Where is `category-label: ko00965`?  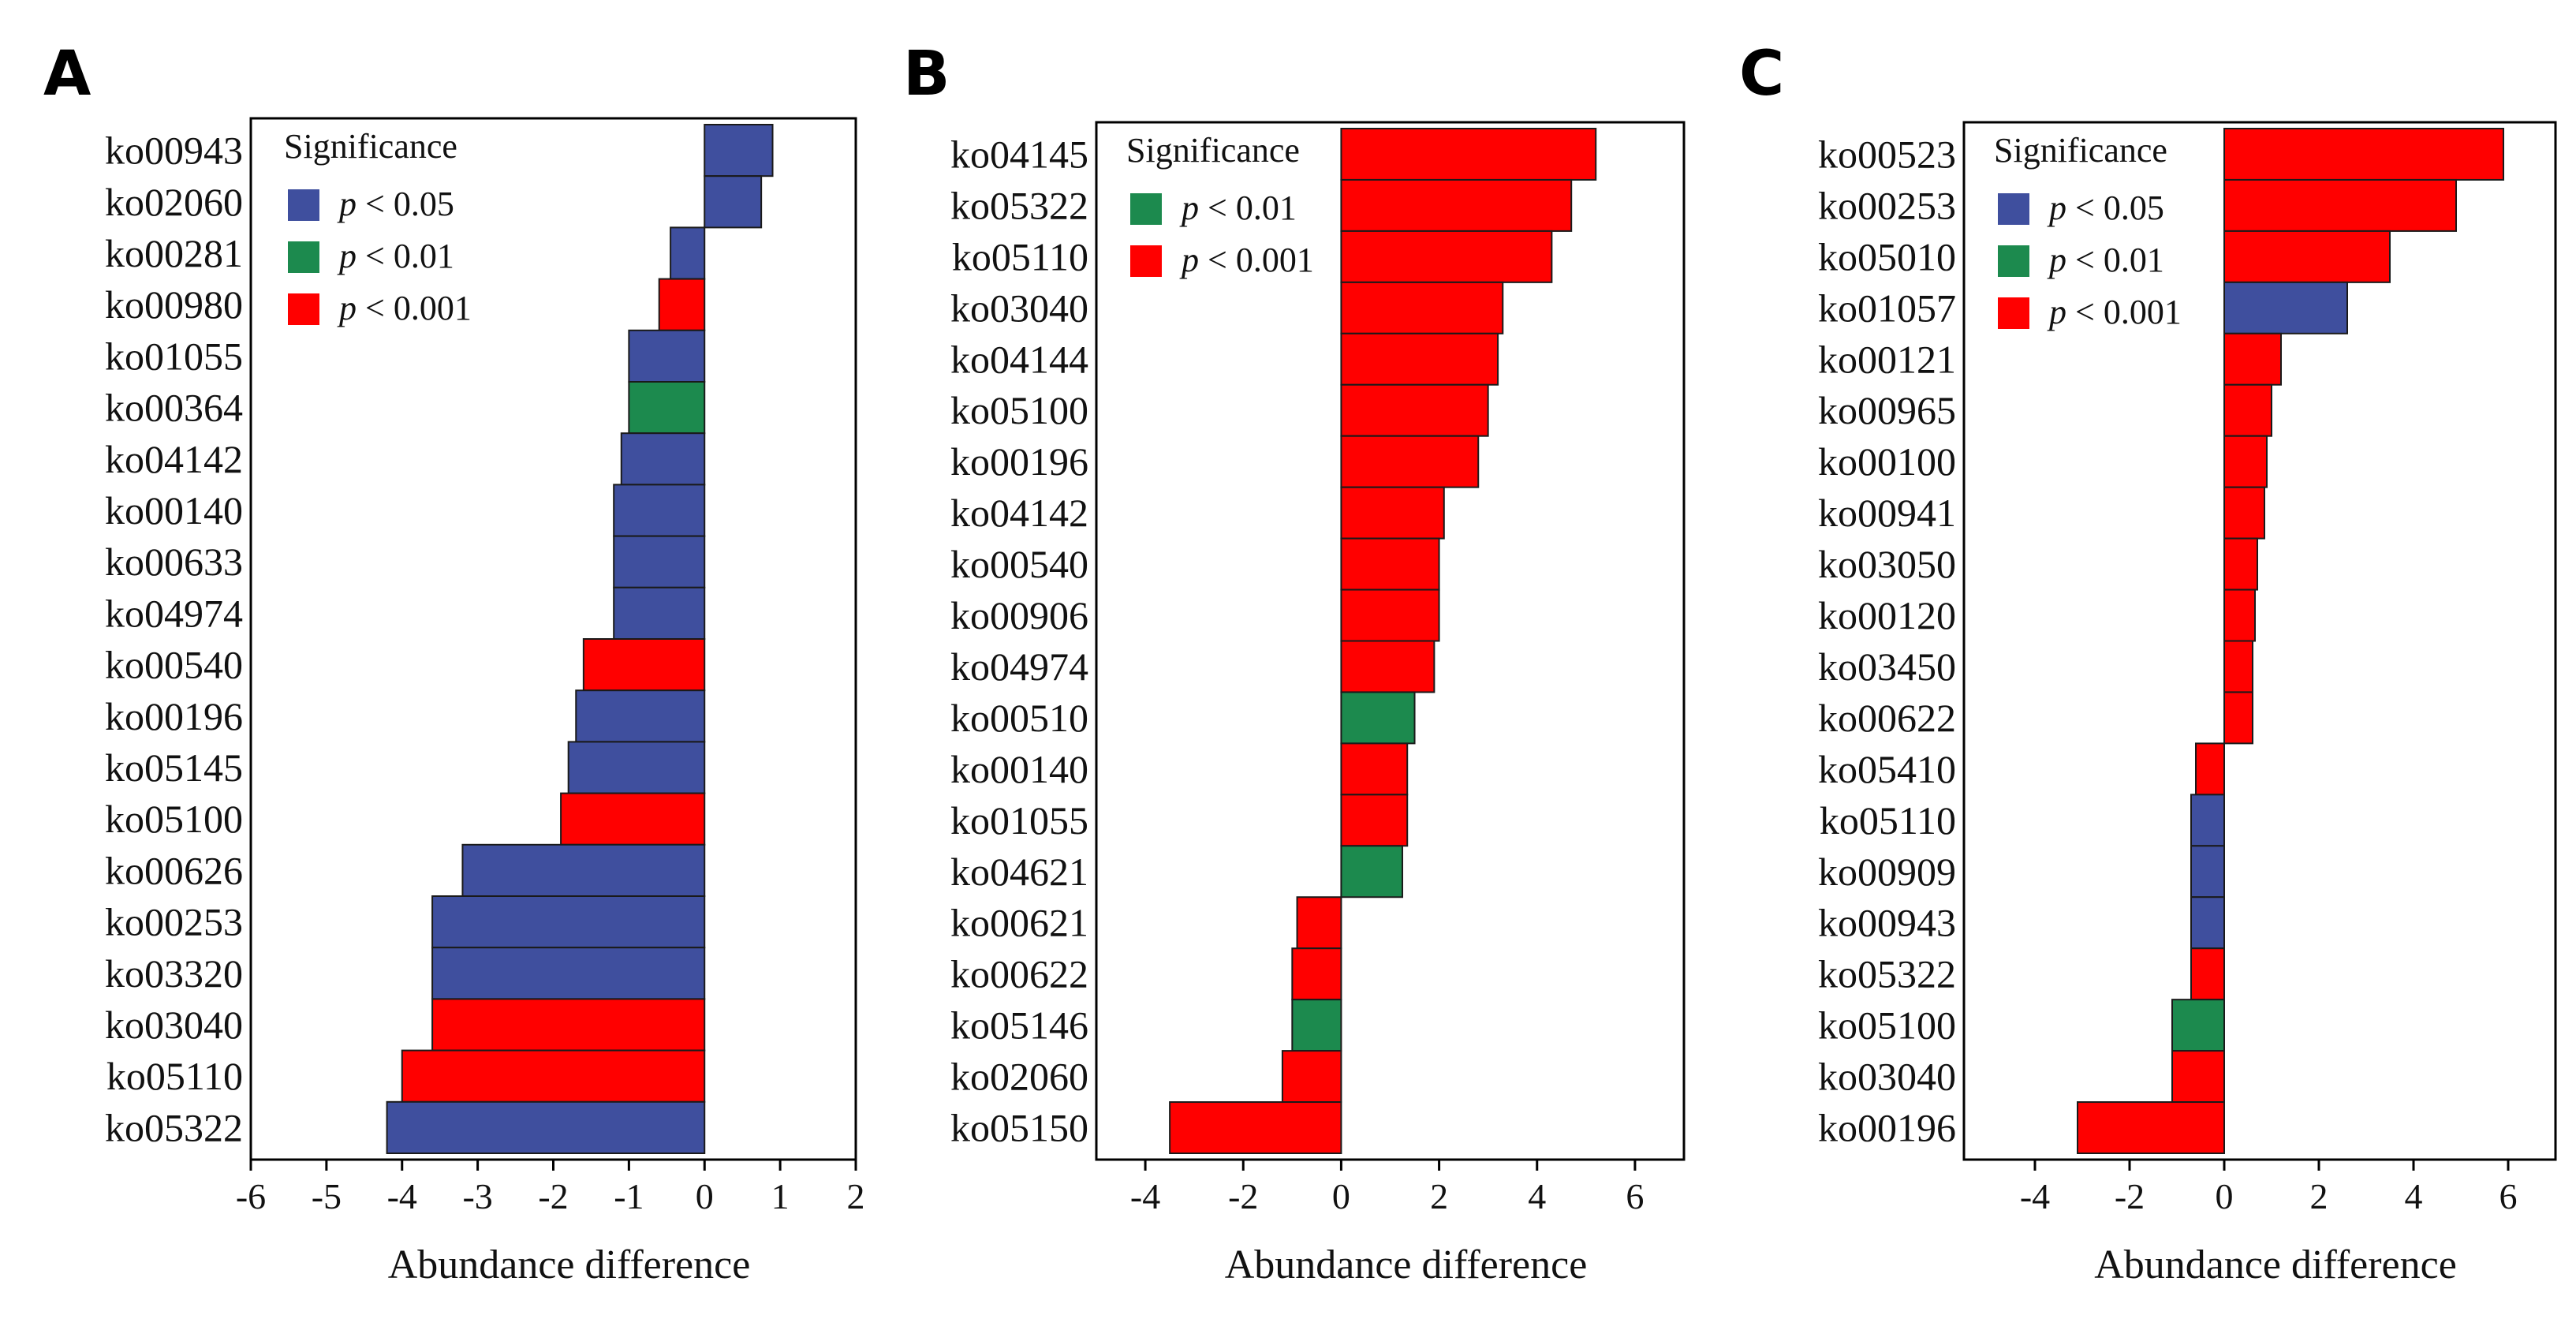 category-label: ko00965 is located at coordinates (1887, 410).